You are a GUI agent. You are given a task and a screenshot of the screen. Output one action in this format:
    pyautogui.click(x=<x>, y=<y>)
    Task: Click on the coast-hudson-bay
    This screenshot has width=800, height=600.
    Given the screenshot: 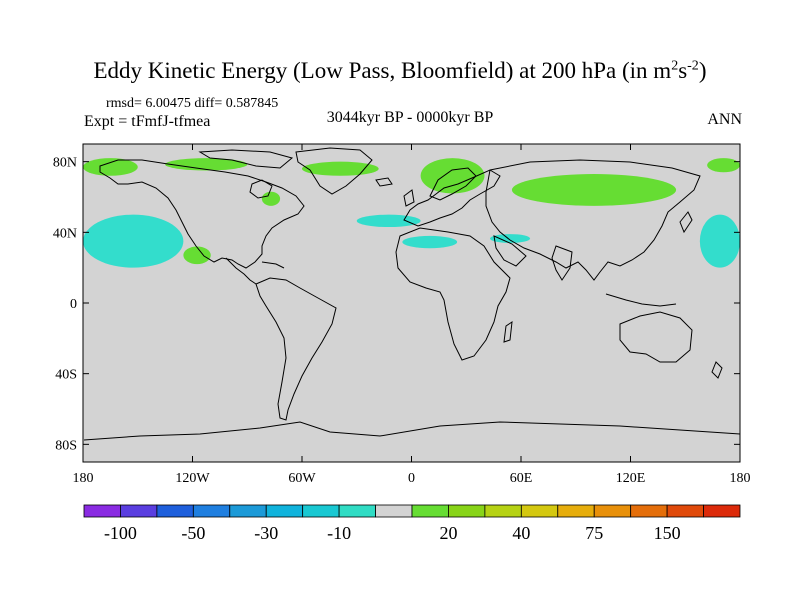 What is the action you would take?
    pyautogui.click(x=261, y=189)
    